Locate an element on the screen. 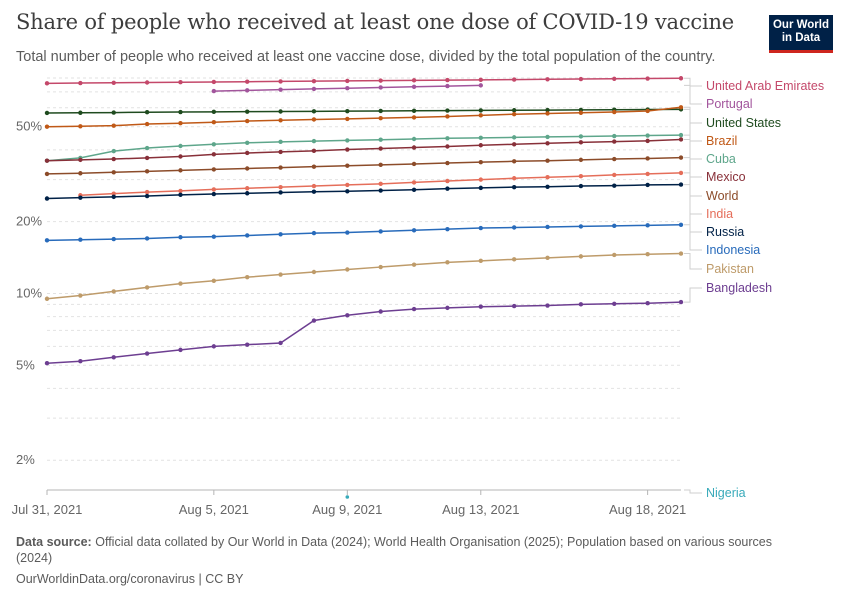 The image size is (850, 600). series-india is located at coordinates (381, 184).